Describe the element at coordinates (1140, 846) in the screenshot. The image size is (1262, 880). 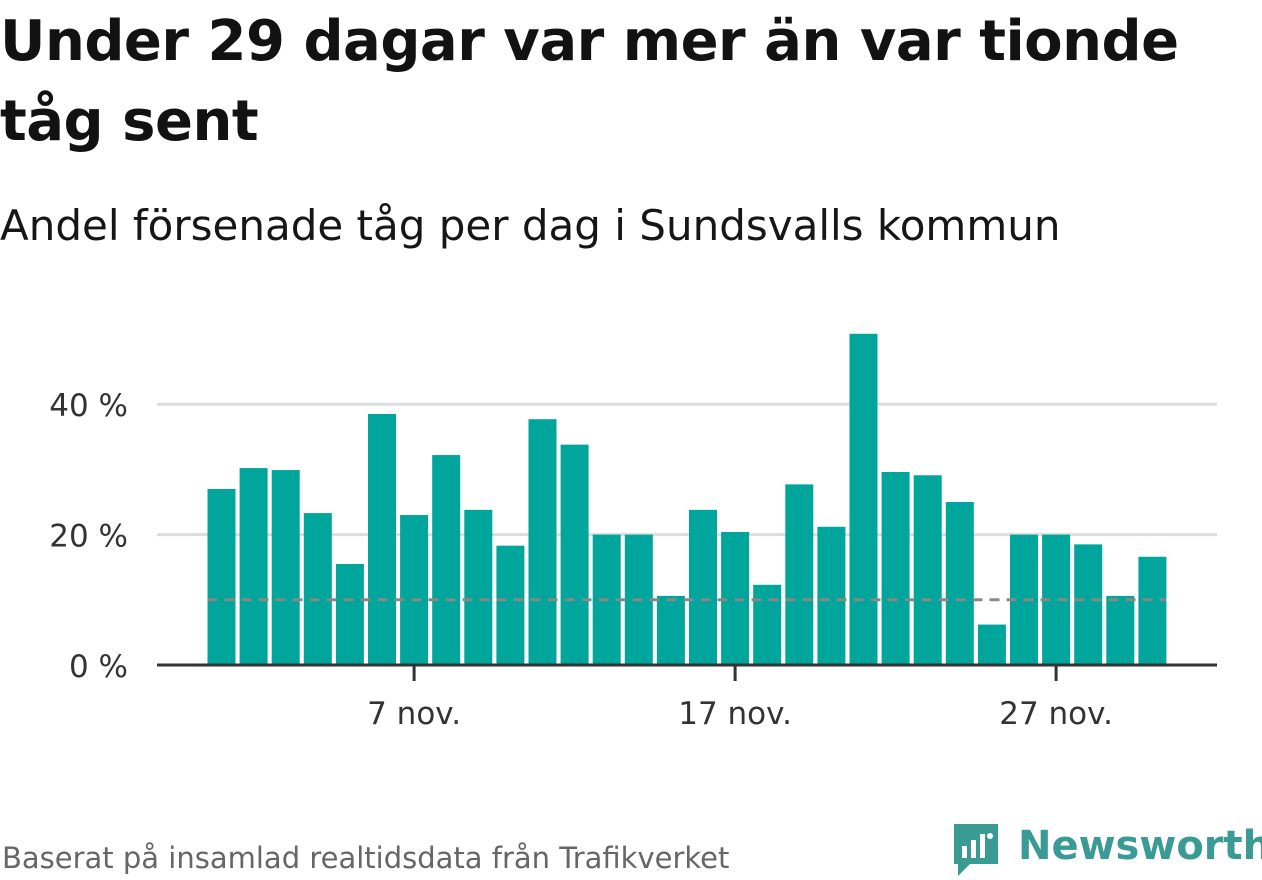
I see `newsworthy-logo-text: Newsworthy` at that location.